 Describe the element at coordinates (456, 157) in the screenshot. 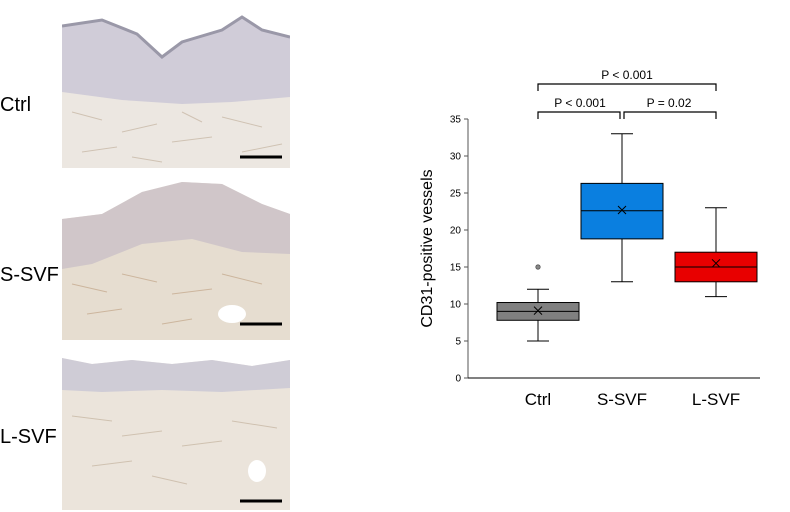

I see `y-tick-label: 30` at that location.